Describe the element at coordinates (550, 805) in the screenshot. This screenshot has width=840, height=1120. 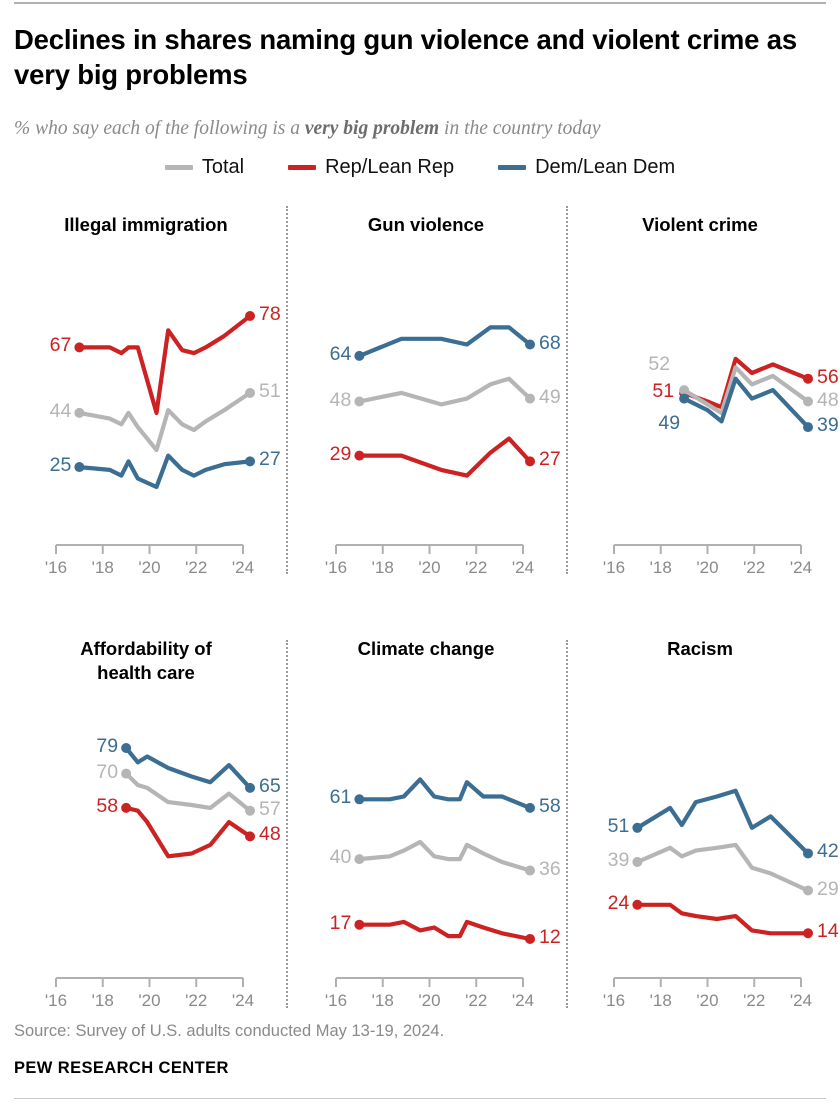
I see `series-end-value-label: 58` at that location.